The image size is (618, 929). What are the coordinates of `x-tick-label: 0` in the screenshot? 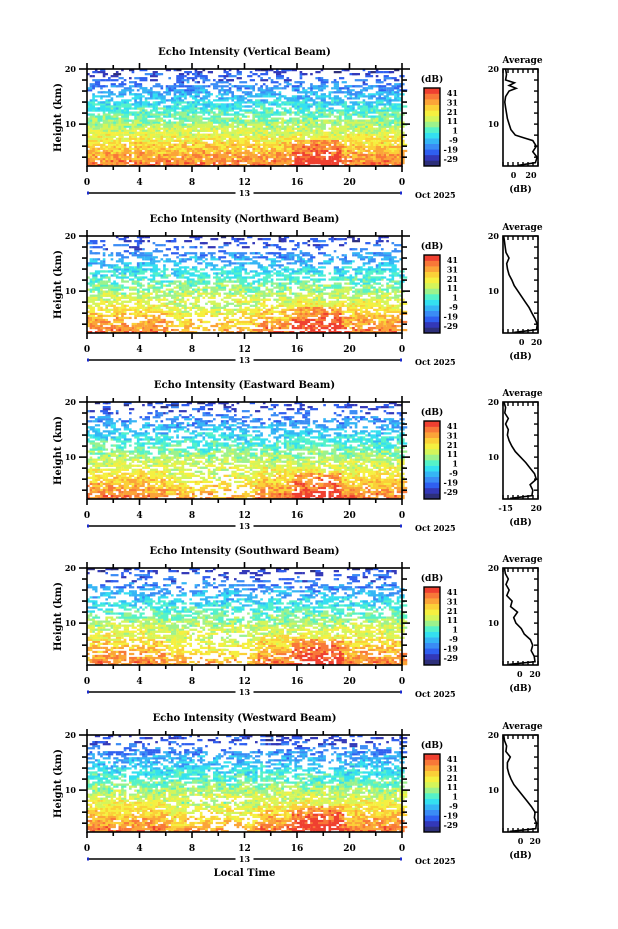 It's located at (402, 183).